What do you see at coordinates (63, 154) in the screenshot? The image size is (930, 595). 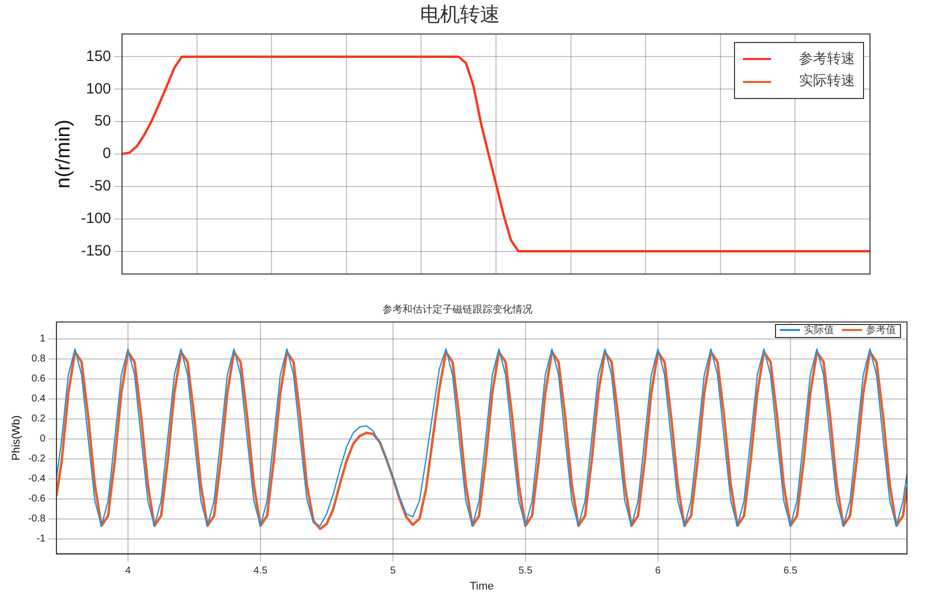 I see `y-axis-title: n(r/min)` at bounding box center [63, 154].